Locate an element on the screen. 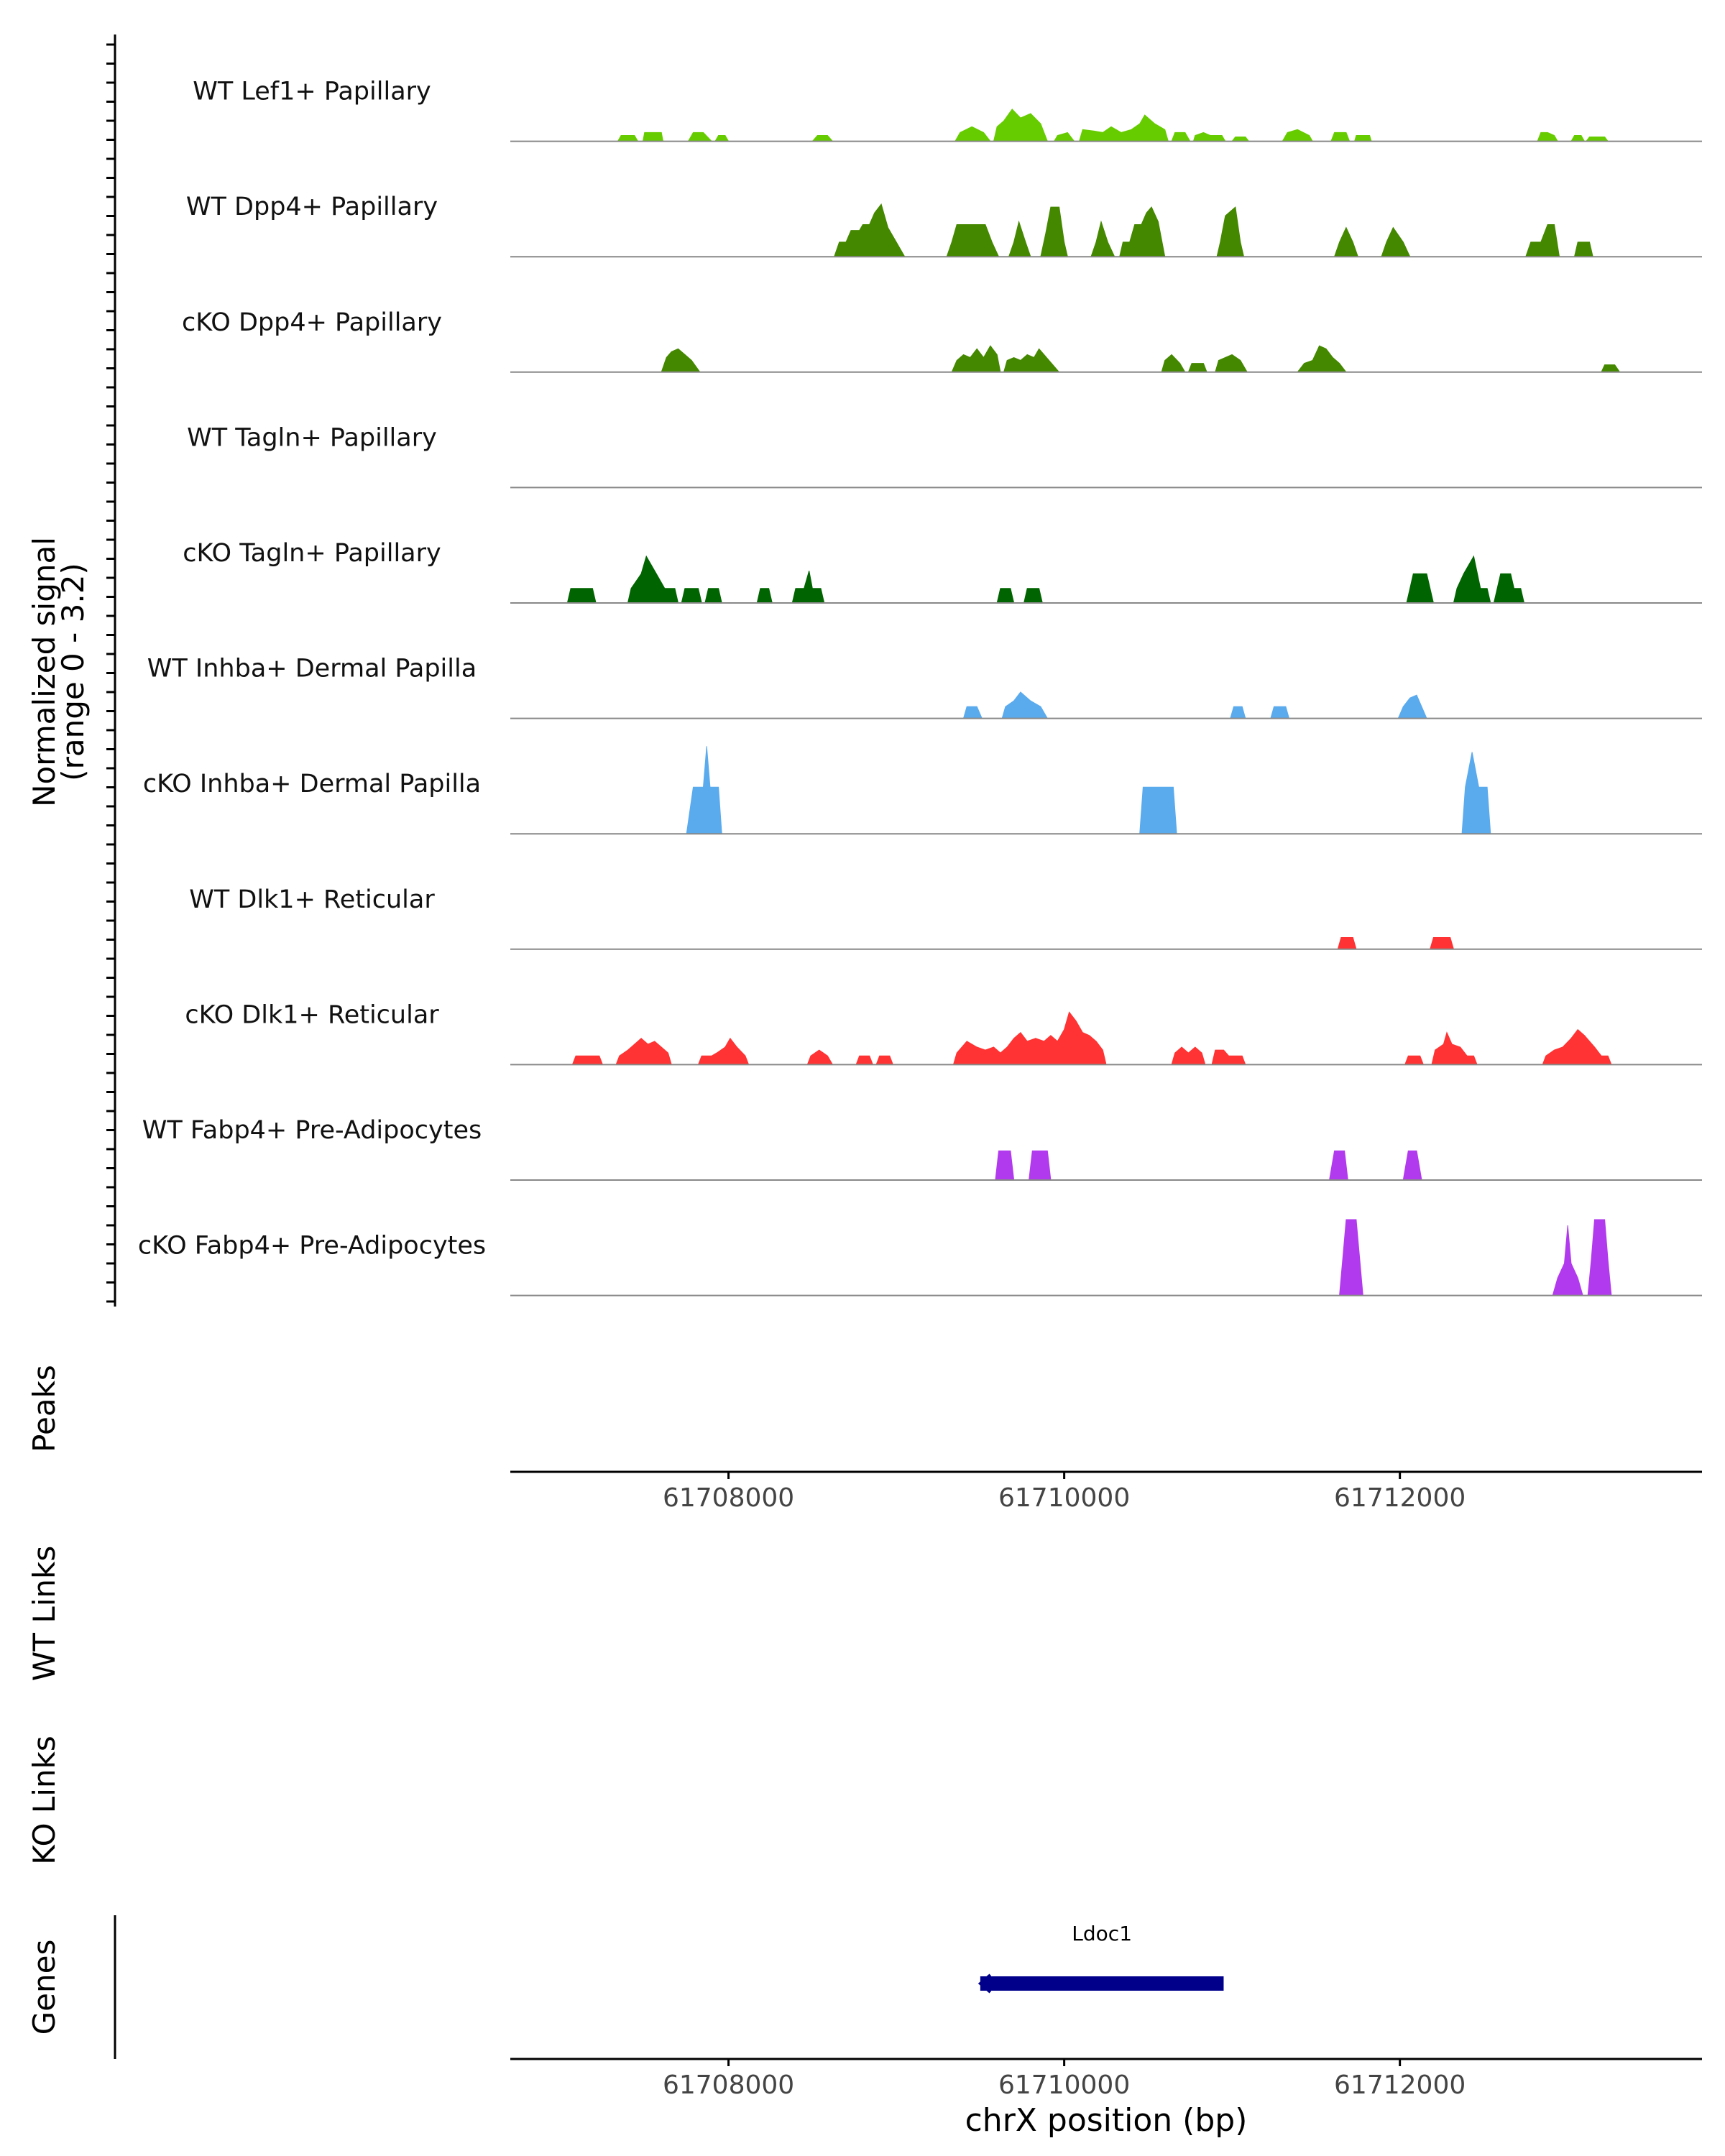 This screenshot has height=2156, width=1725. track-8: cKO Dlk1+ Reticular is located at coordinates (943, 1033).